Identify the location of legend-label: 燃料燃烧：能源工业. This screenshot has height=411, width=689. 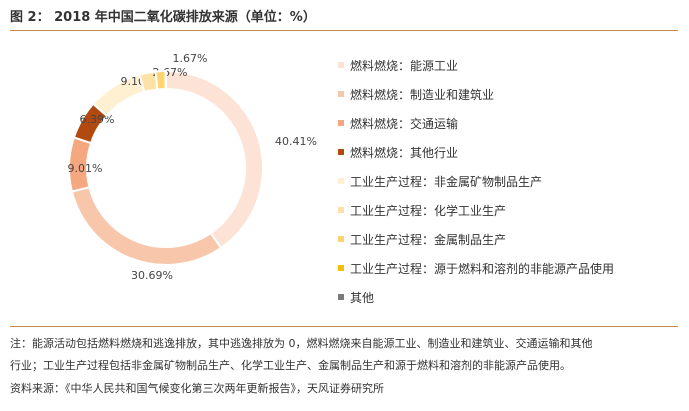
(404, 65).